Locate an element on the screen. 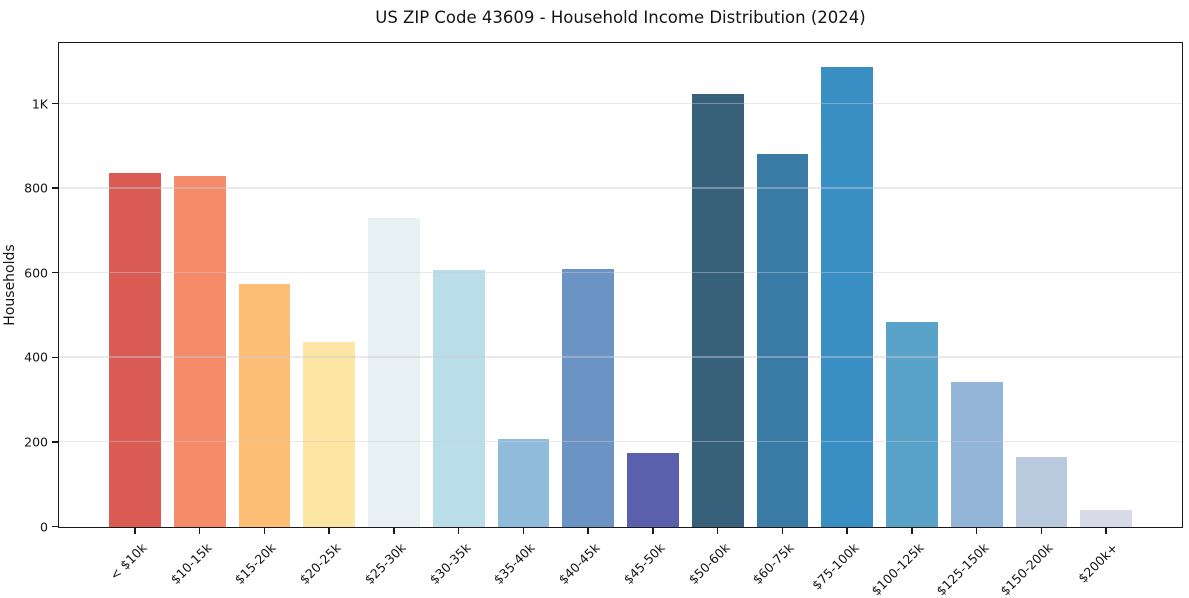 Image resolution: width=1189 pixels, height=598 pixels. x-tick-label: $20-25k is located at coordinates (320, 564).